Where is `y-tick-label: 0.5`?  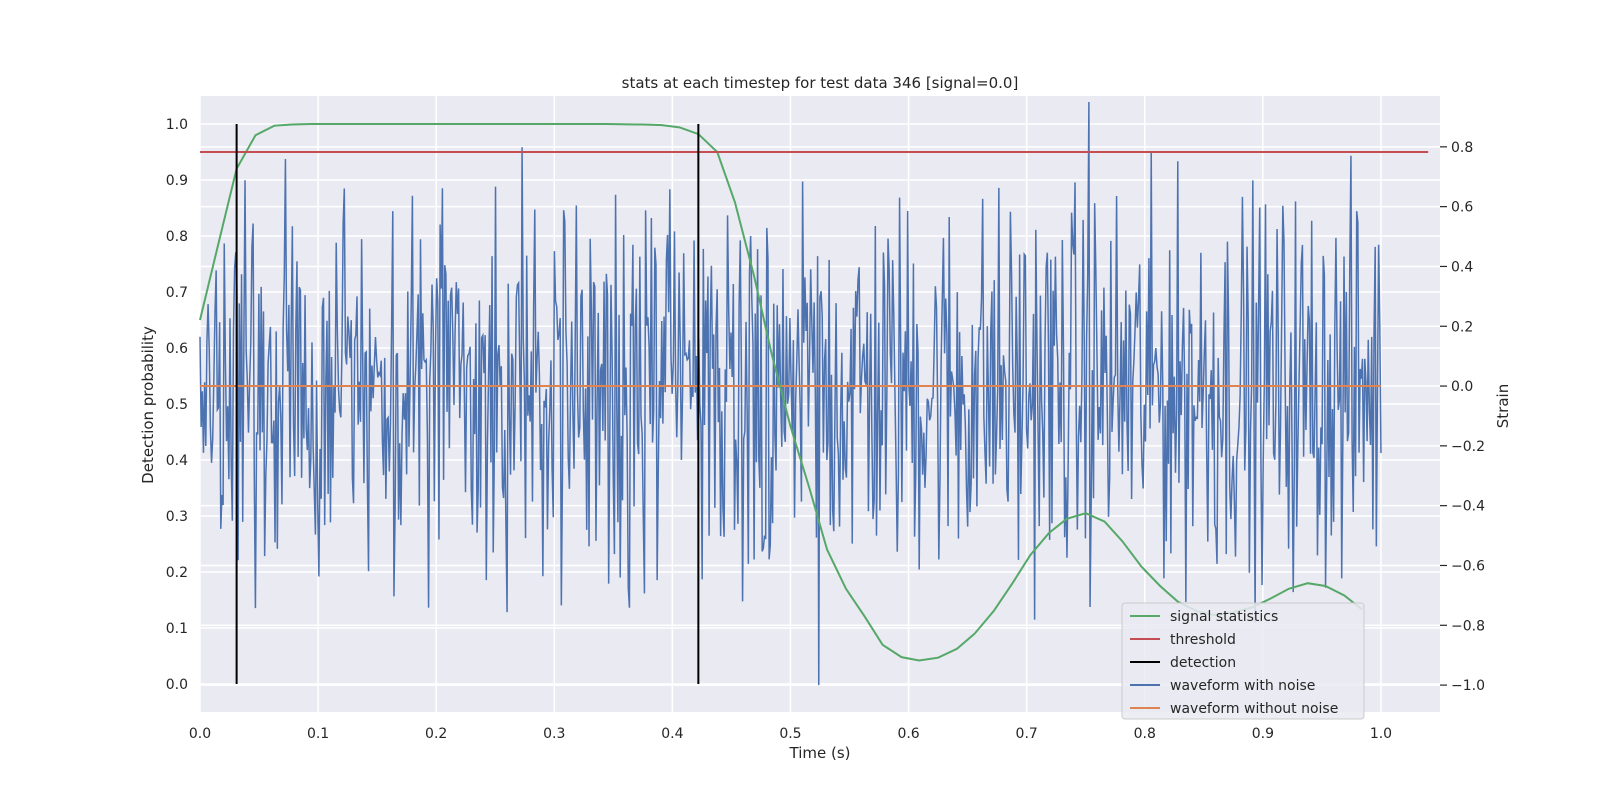
y-tick-label: 0.5 is located at coordinates (177, 405).